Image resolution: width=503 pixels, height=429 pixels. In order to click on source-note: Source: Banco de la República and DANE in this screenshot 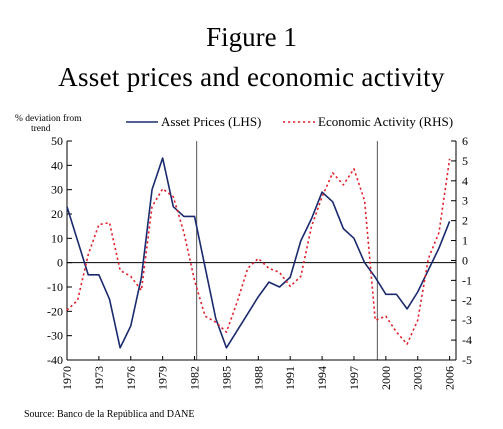, I will do `click(109, 414)`.